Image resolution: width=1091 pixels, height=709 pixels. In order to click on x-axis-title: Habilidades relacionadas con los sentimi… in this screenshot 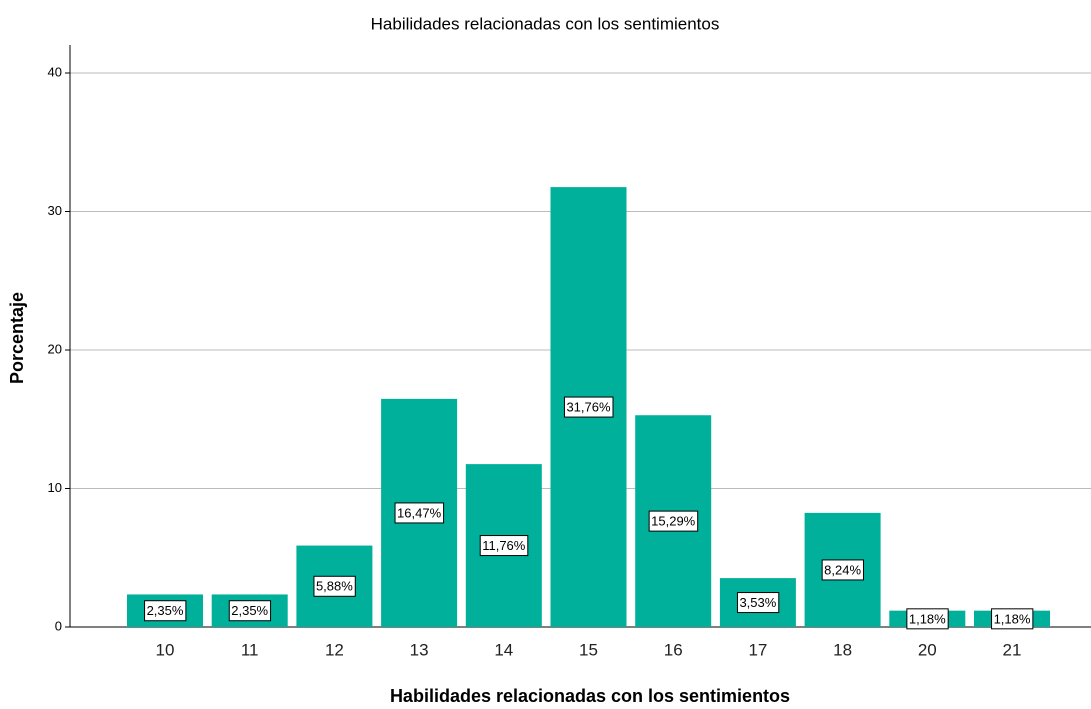, I will do `click(590, 696)`.